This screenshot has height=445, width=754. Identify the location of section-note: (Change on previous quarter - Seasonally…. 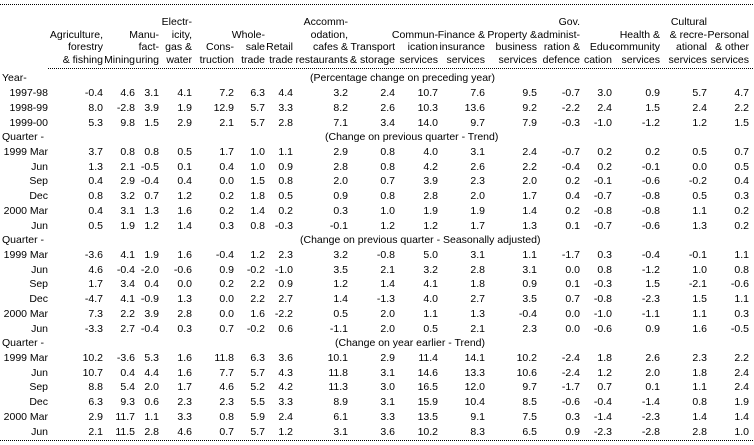
(420, 239).